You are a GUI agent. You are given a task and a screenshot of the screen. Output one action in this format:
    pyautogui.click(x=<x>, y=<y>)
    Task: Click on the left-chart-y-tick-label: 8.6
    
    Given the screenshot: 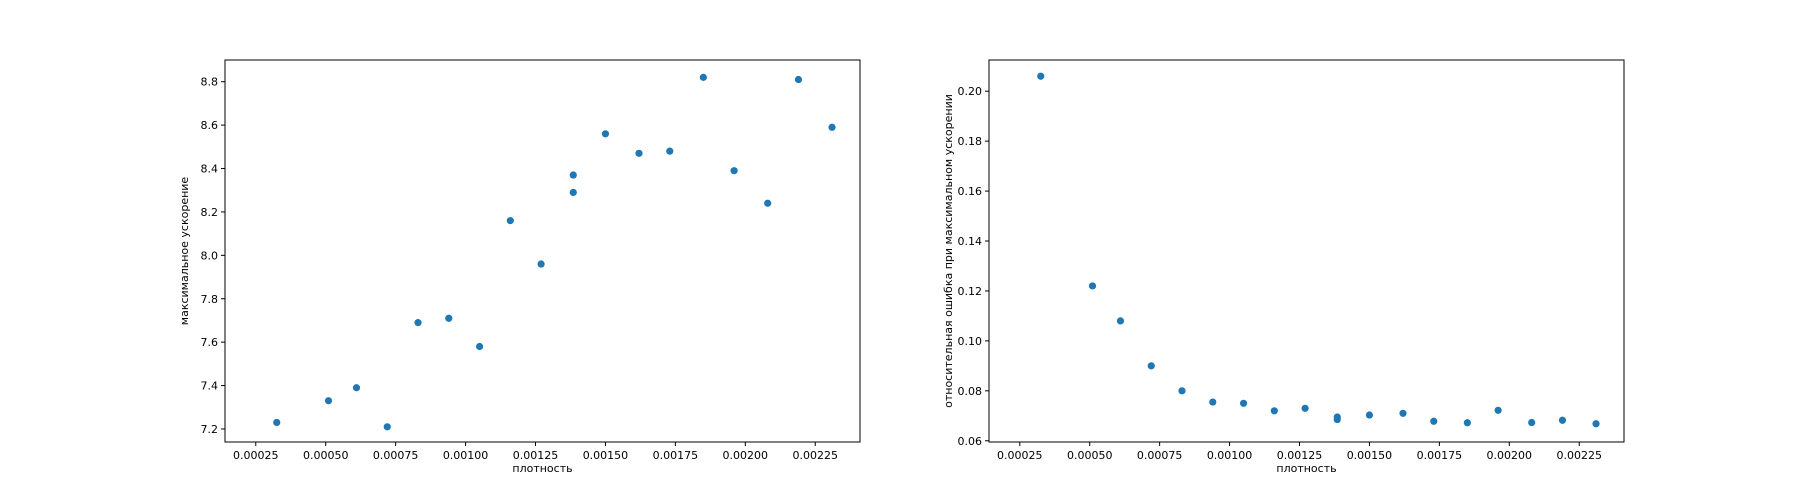 What is the action you would take?
    pyautogui.click(x=210, y=125)
    